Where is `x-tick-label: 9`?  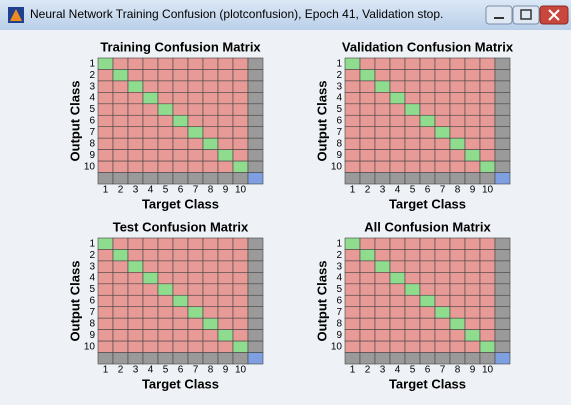 x-tick-label: 9 is located at coordinates (473, 190).